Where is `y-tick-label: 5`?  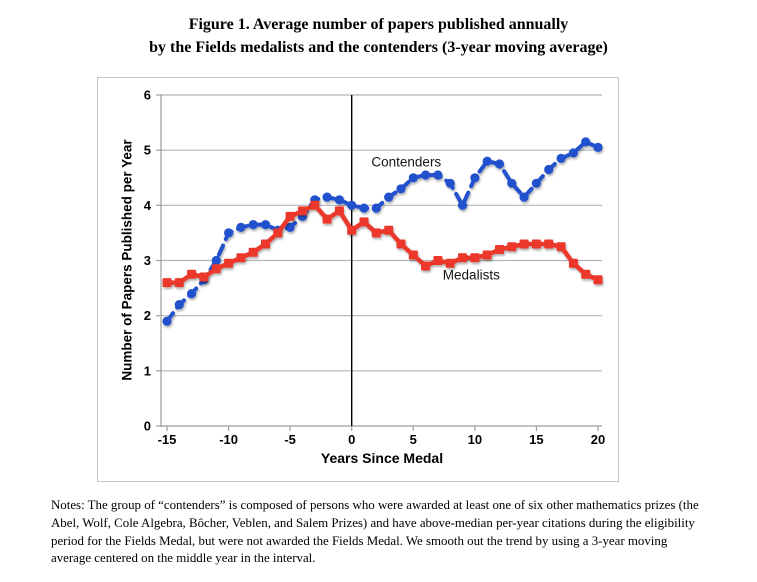
y-tick-label: 5 is located at coordinates (147, 150).